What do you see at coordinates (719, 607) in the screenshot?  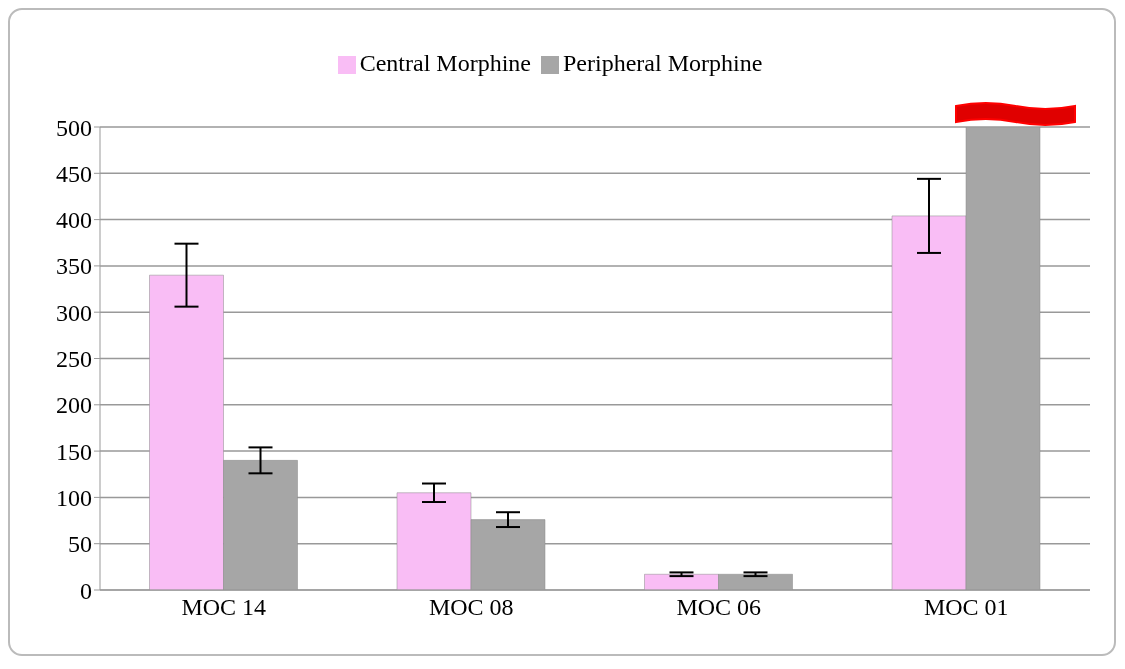 I see `x-tick-label: MOC 06` at bounding box center [719, 607].